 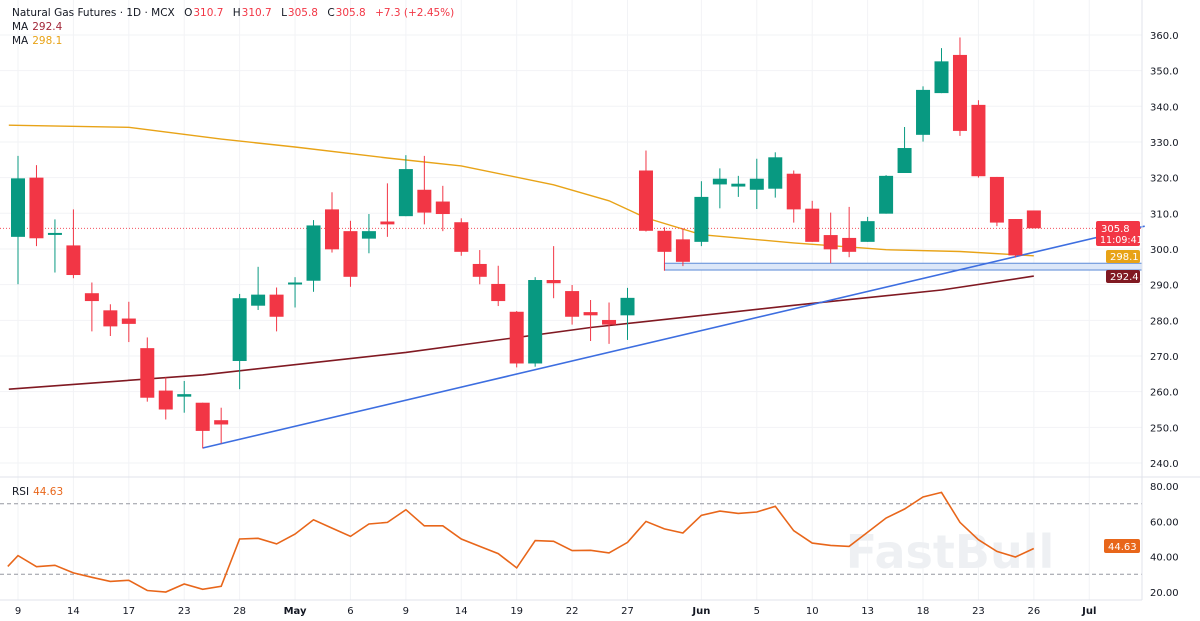 I want to click on ma-long-legend: MA 292.4, so click(x=233, y=27).